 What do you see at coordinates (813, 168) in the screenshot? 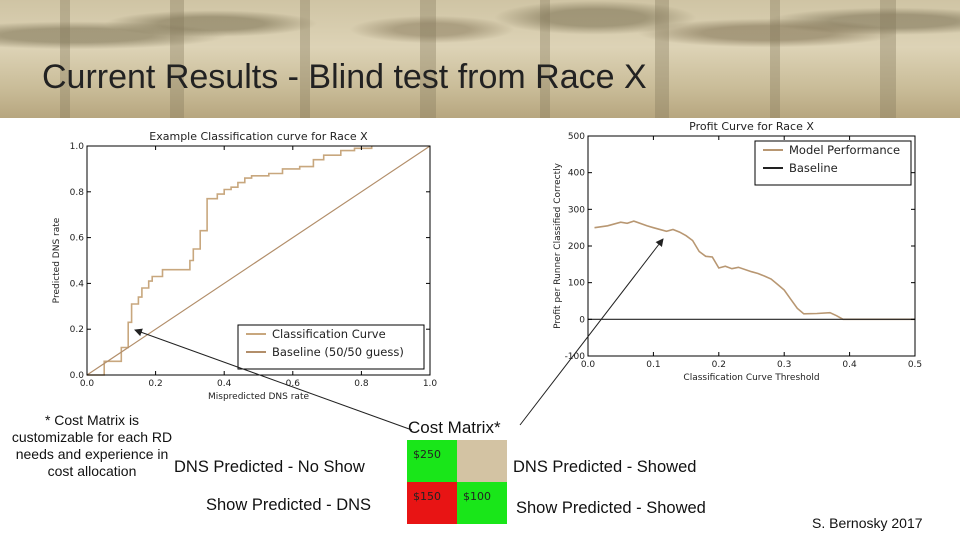
I see `legend-entry: Baseline` at bounding box center [813, 168].